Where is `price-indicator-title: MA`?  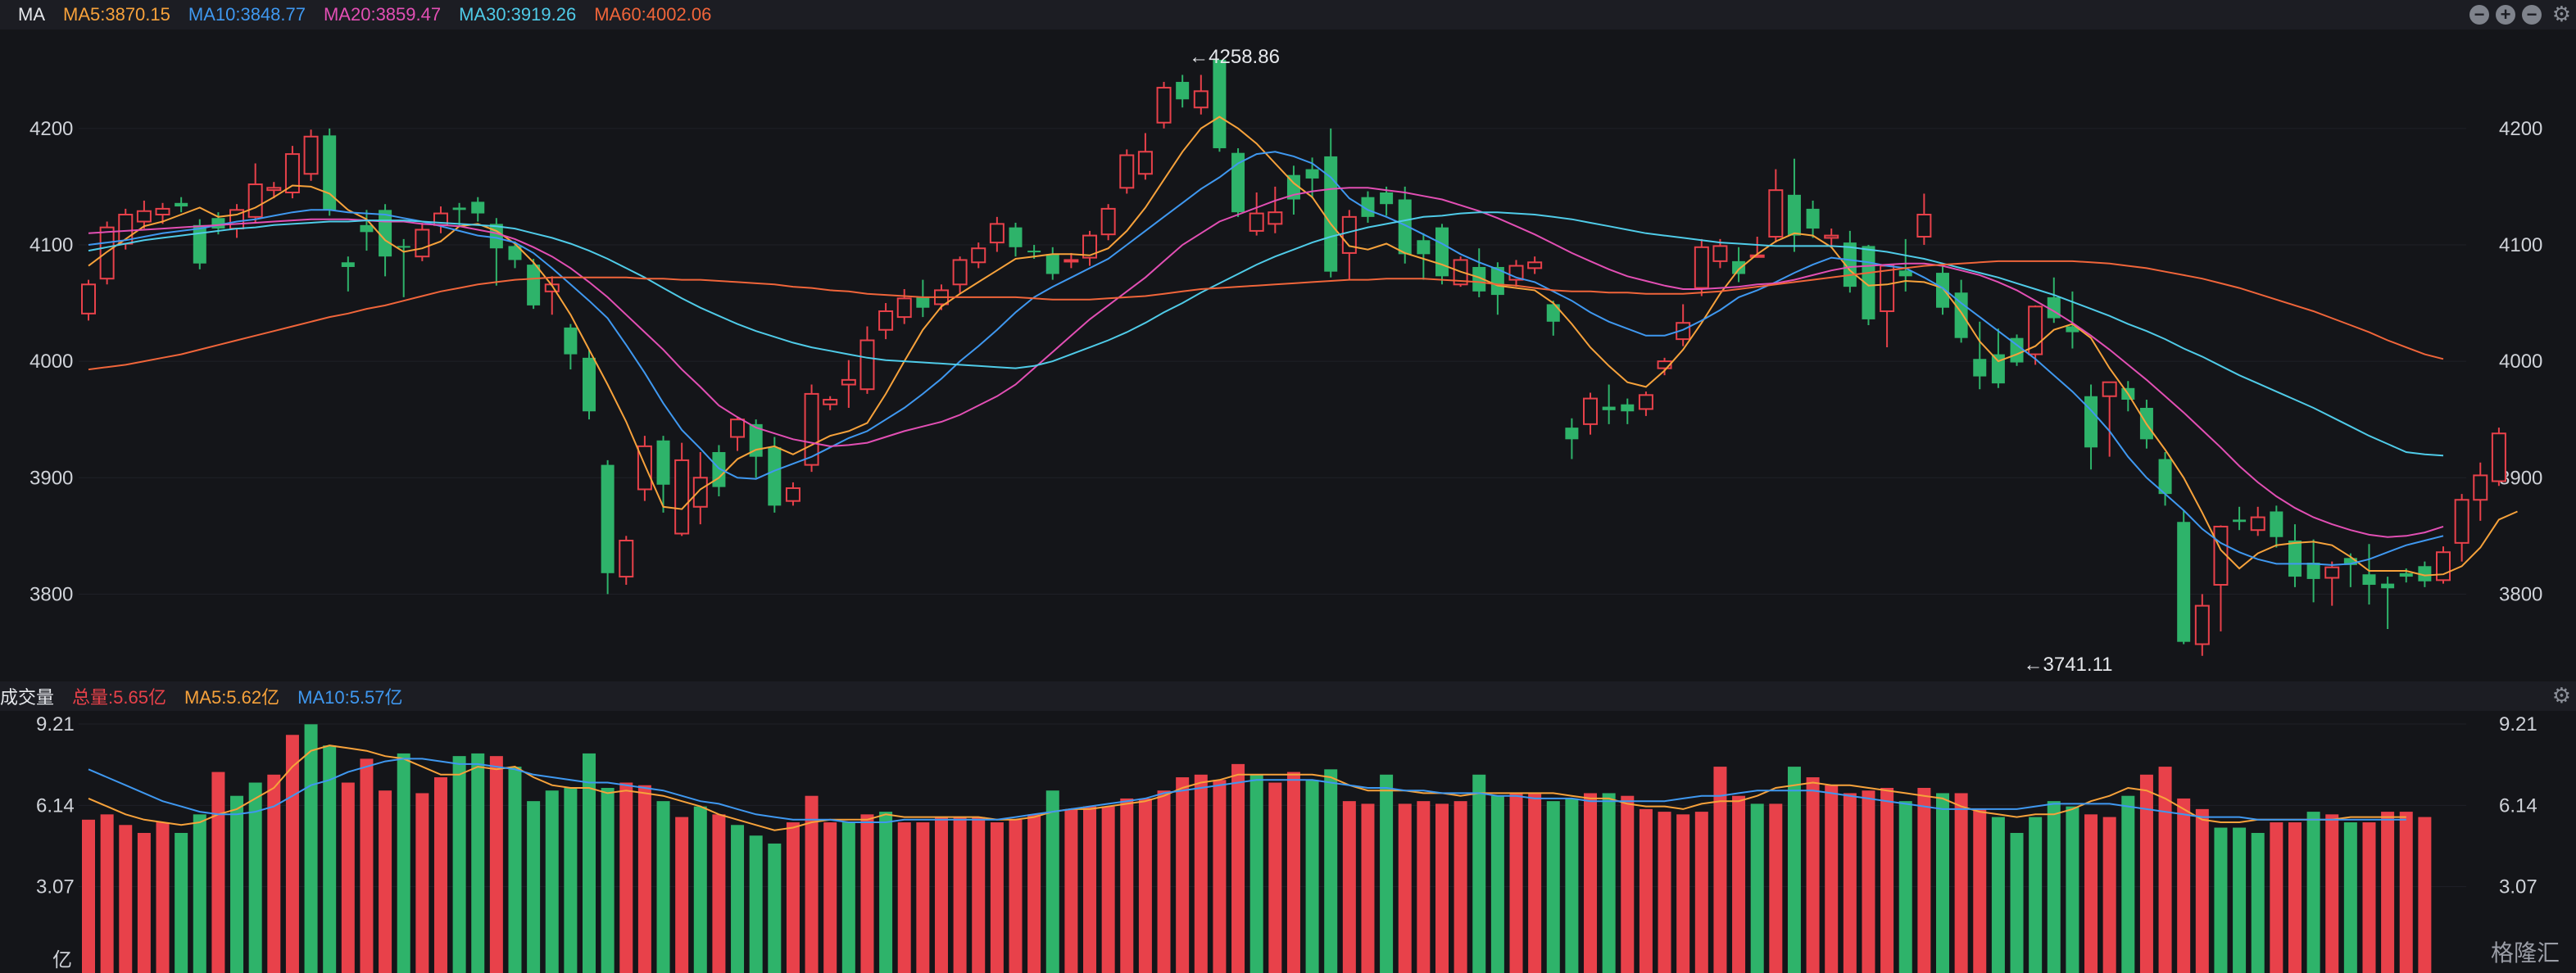
price-indicator-title: MA is located at coordinates (32, 14).